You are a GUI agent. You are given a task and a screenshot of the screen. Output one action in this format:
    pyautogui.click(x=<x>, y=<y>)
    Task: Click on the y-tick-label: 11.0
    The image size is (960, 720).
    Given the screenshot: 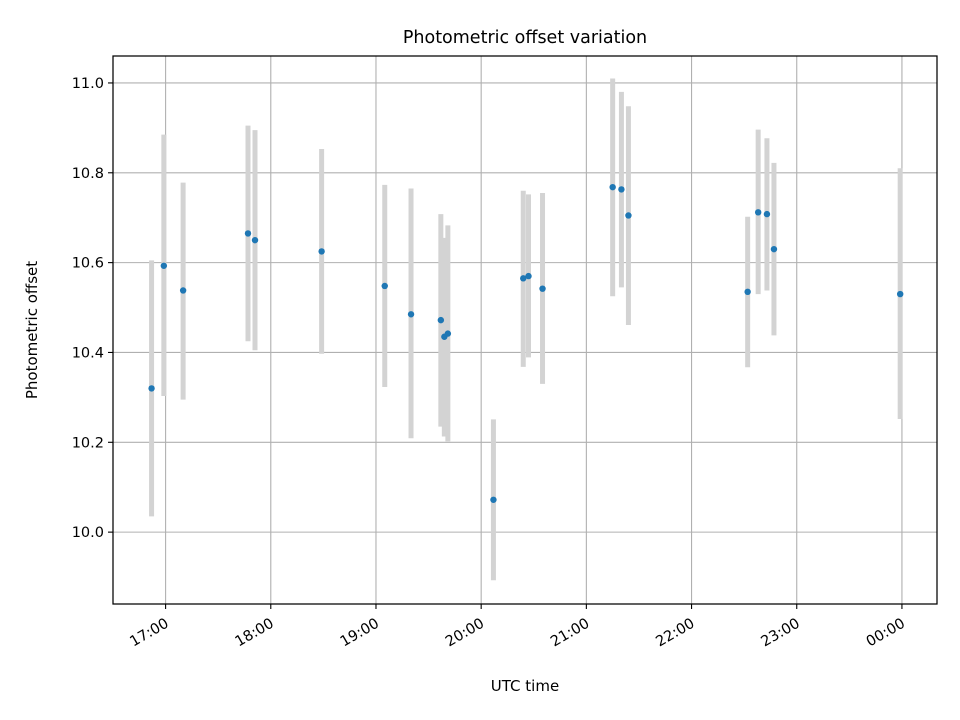 What is the action you would take?
    pyautogui.click(x=88, y=84)
    